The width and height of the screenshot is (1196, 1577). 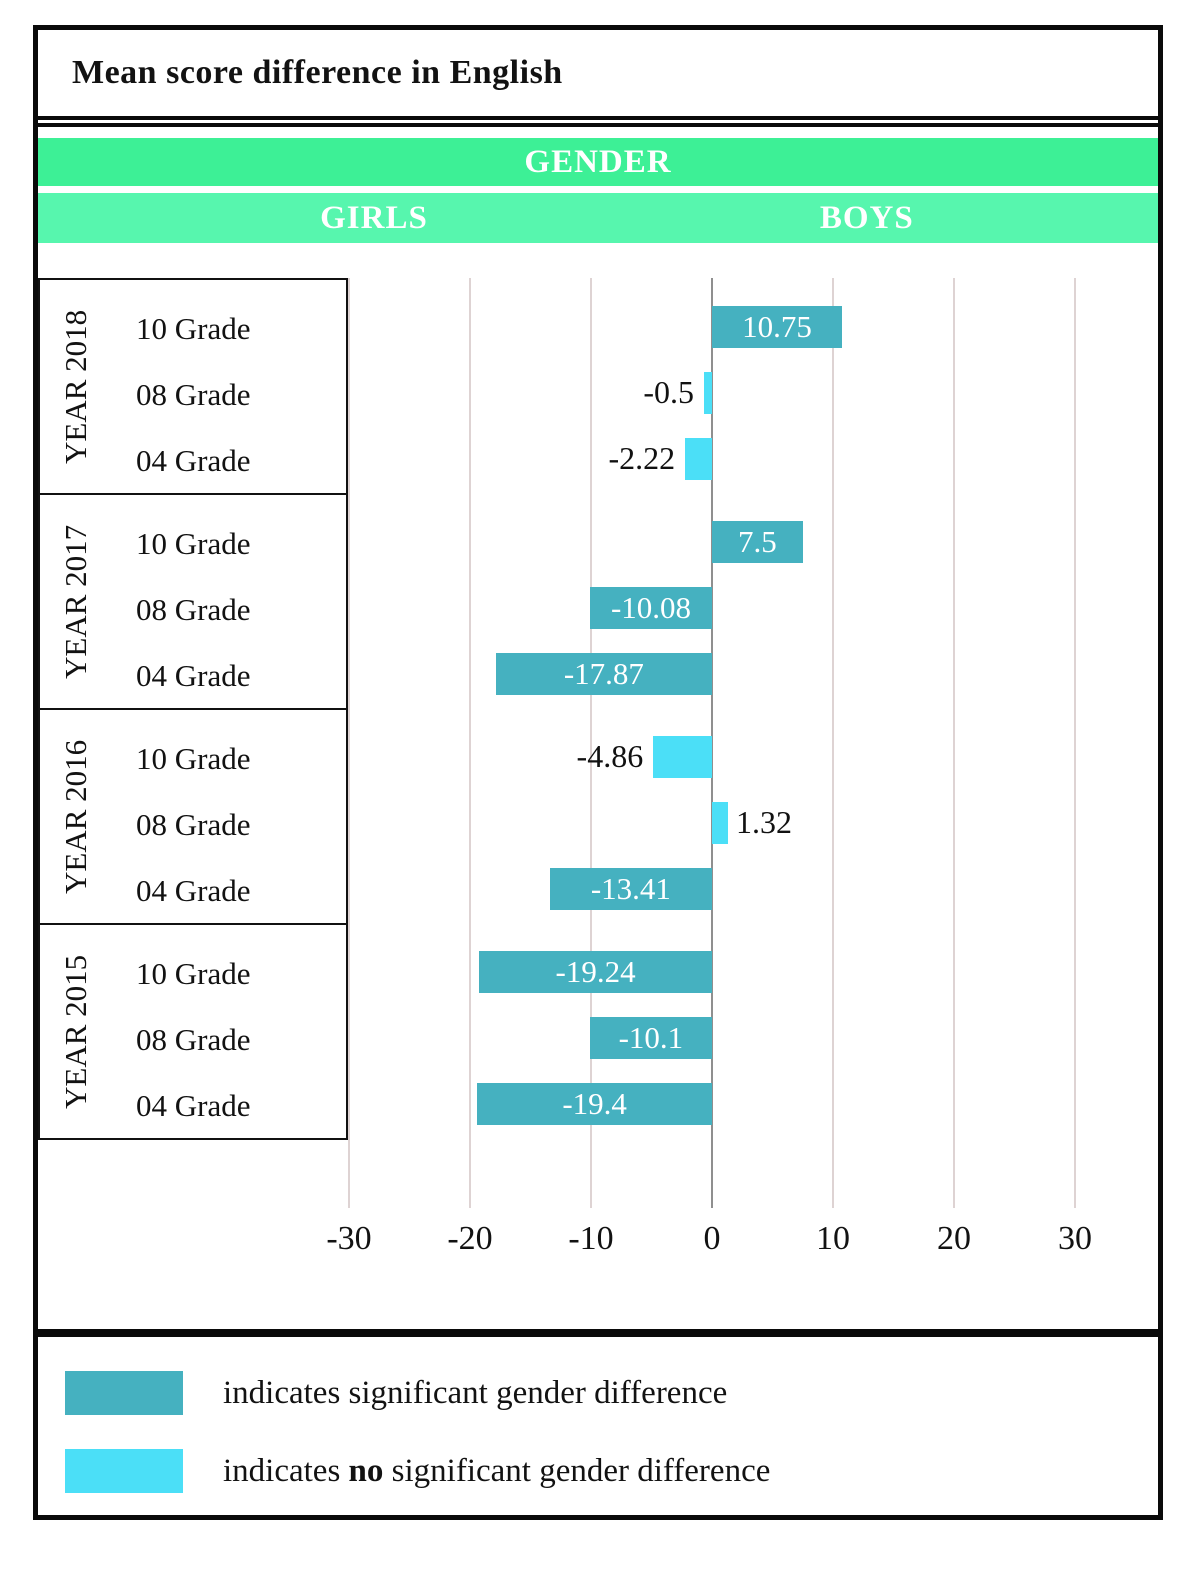 What do you see at coordinates (668, 392) in the screenshot?
I see `bar-value-label: -0.5` at bounding box center [668, 392].